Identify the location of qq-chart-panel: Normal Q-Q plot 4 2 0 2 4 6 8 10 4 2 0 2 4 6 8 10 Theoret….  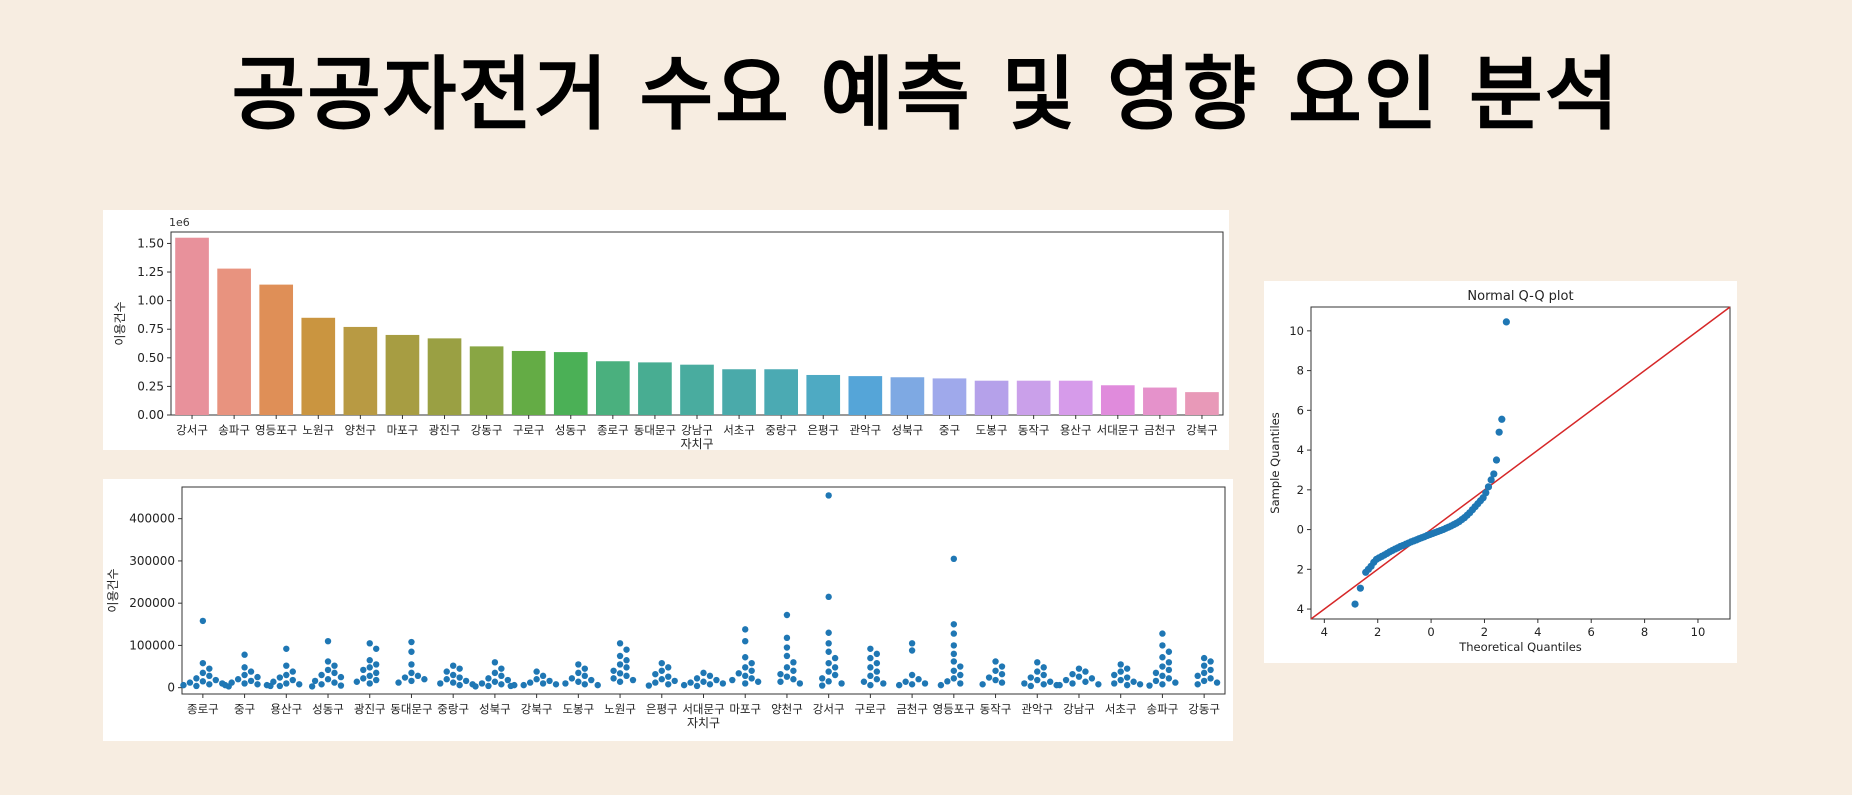
(1500, 472).